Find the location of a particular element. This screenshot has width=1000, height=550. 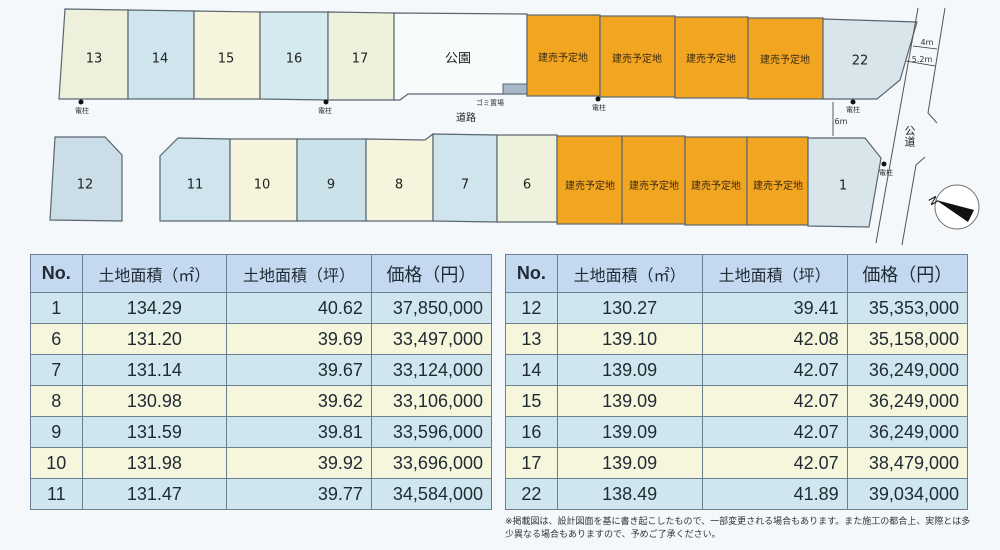

area-m2-cell: 131.14 is located at coordinates (154, 370).